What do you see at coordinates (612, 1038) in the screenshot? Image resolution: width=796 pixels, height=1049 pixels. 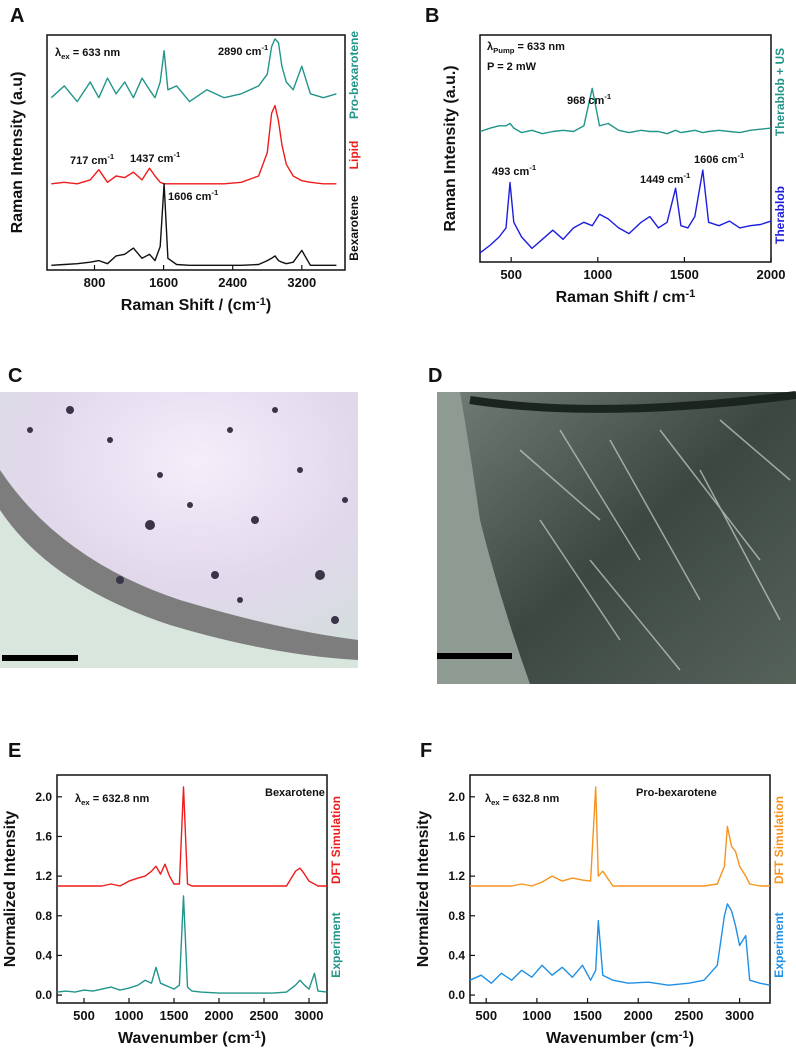 I see `text-part: Wavenumber (cm` at bounding box center [612, 1038].